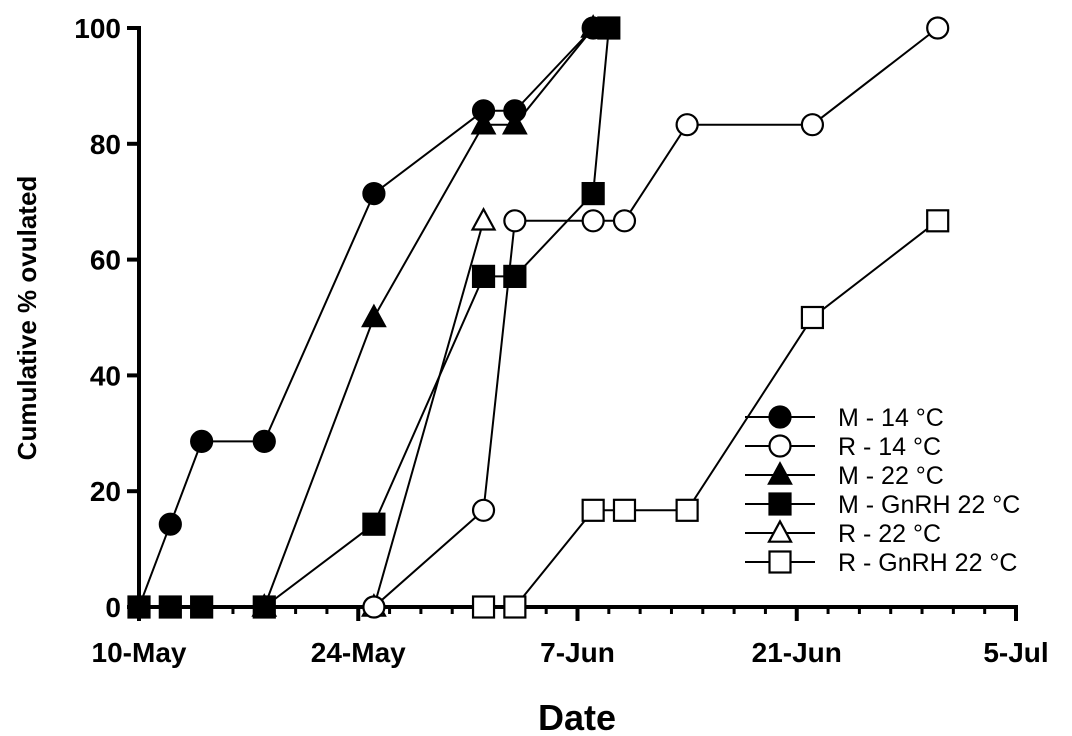 This screenshot has height=736, width=1072. What do you see at coordinates (105, 144) in the screenshot?
I see `y-tick-label: 80` at bounding box center [105, 144].